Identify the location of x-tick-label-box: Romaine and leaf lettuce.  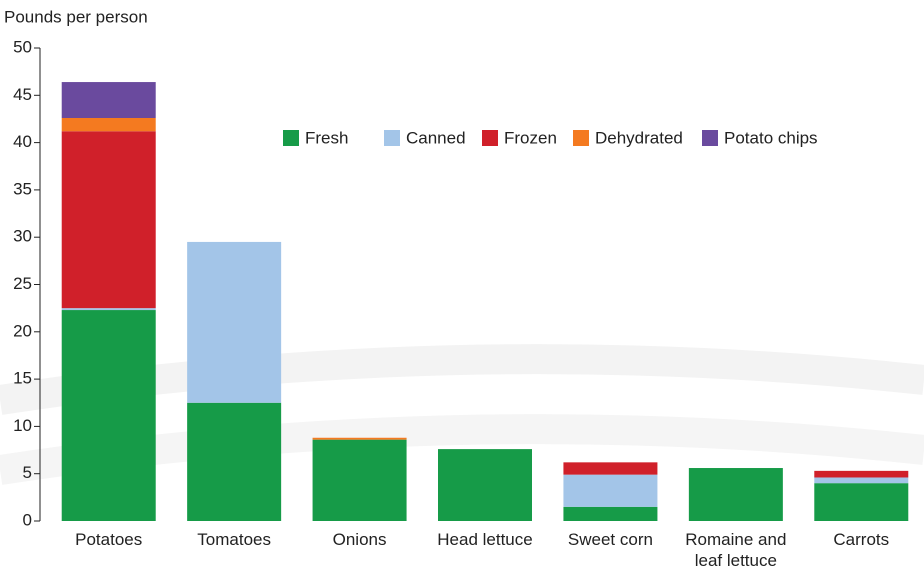
(736, 550).